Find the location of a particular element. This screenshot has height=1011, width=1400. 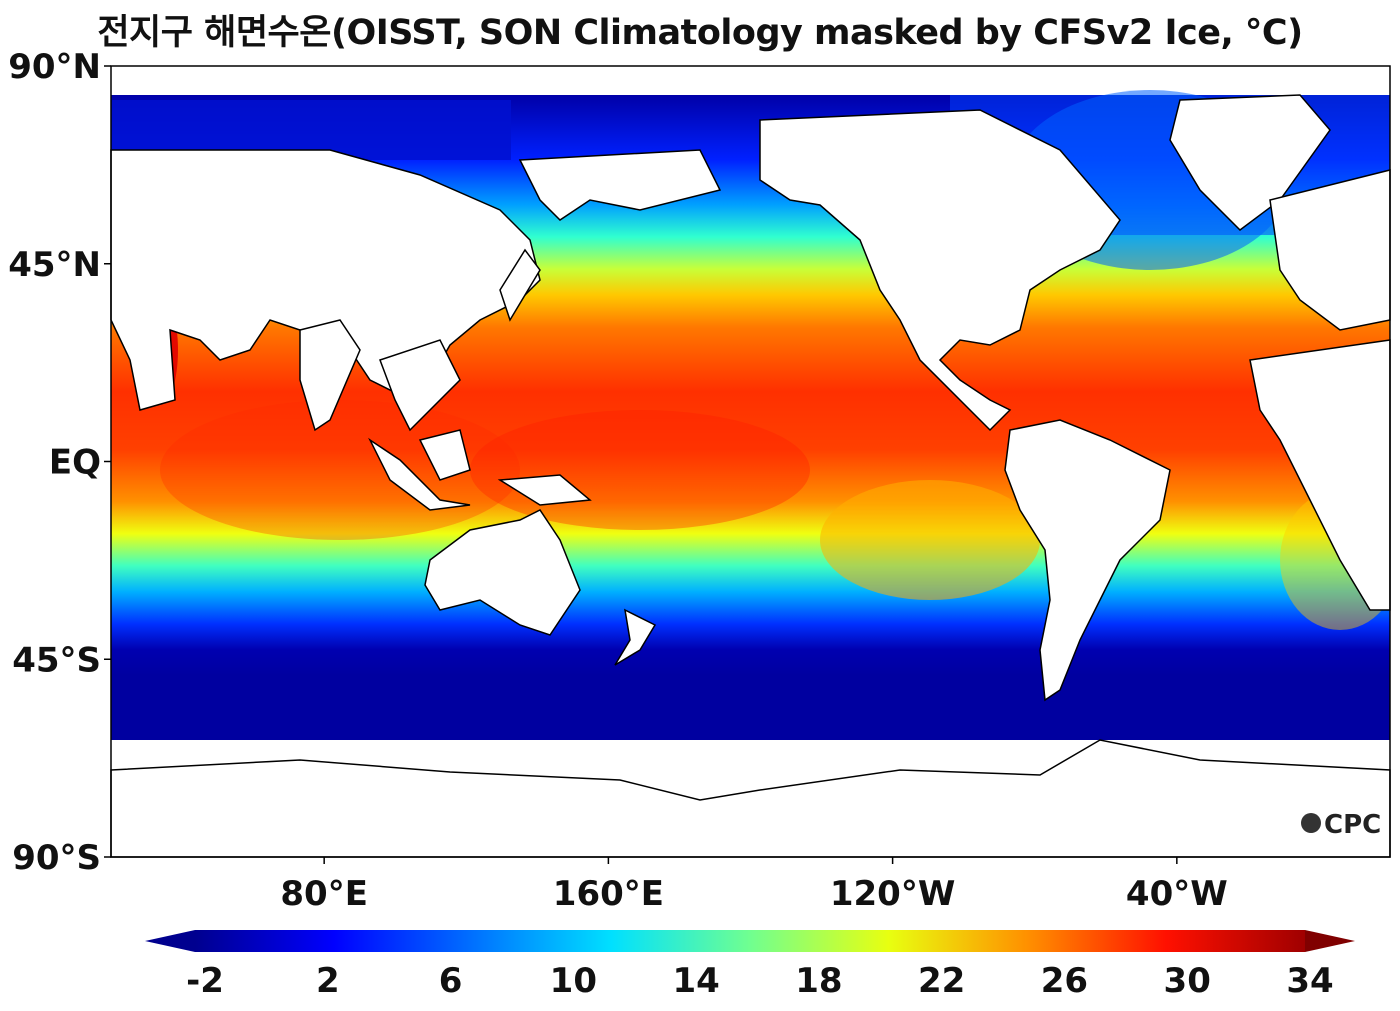

colorbar-tick-label: 30 is located at coordinates (1187, 981).